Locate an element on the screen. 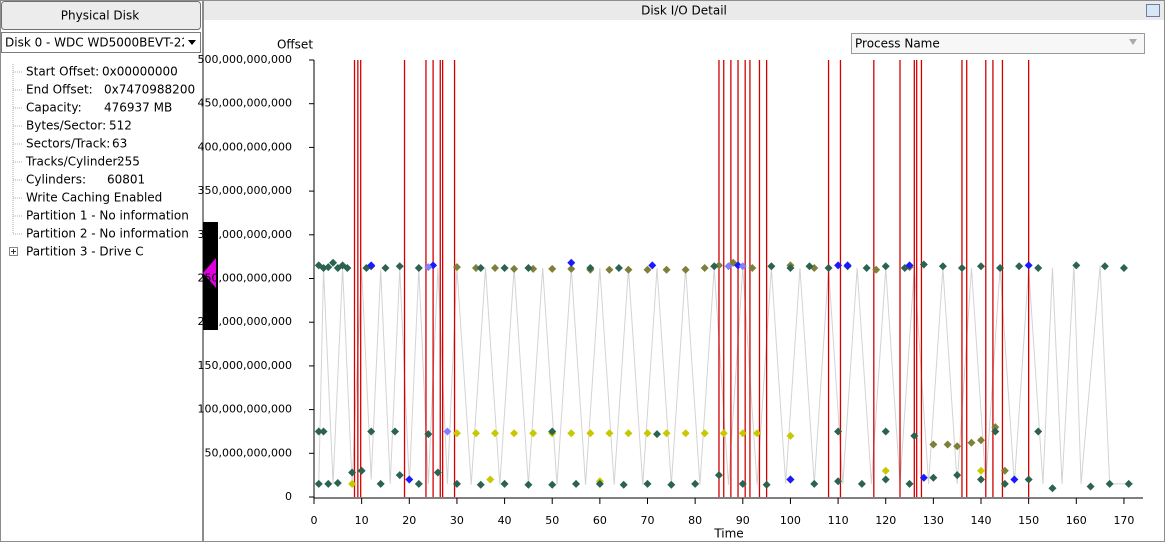  y-tick-label: 100,000,000,000 is located at coordinates (245, 409).